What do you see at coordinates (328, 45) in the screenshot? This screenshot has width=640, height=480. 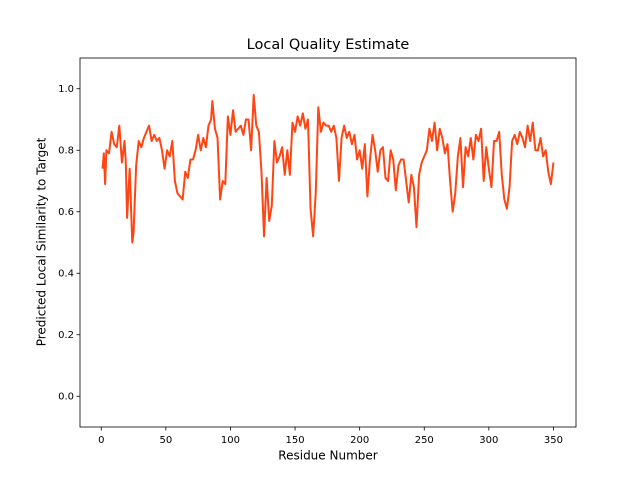 I see `chart-title: Local Quality Estimate` at bounding box center [328, 45].